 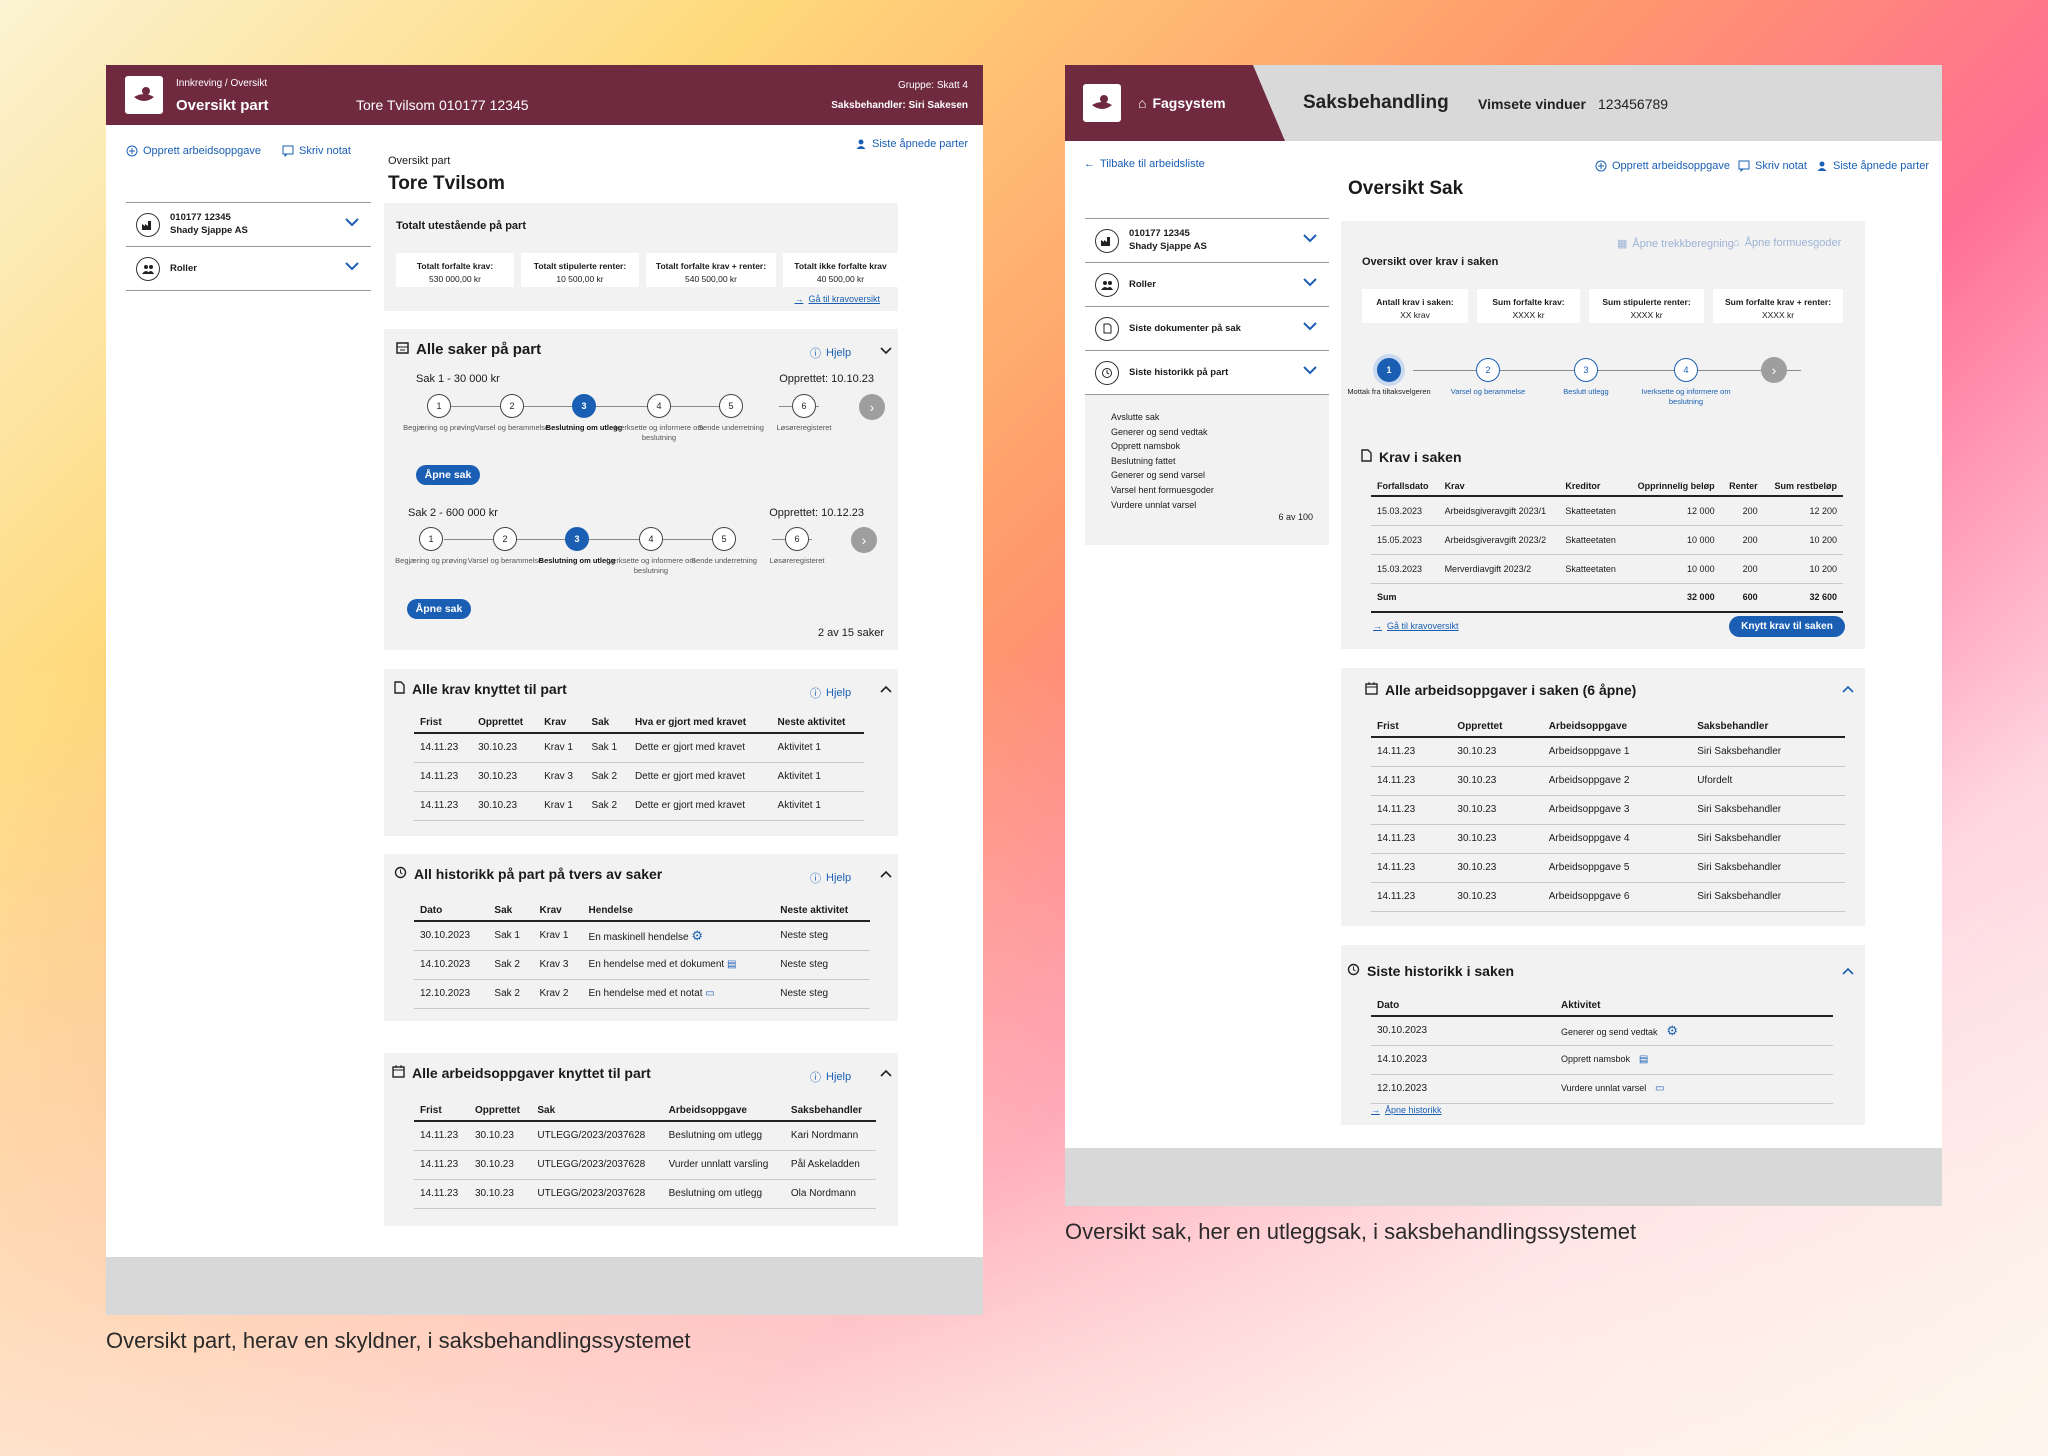 What do you see at coordinates (1389, 377) in the screenshot?
I see `step-active: 1 Mottak fra tiltaksvelgeren` at bounding box center [1389, 377].